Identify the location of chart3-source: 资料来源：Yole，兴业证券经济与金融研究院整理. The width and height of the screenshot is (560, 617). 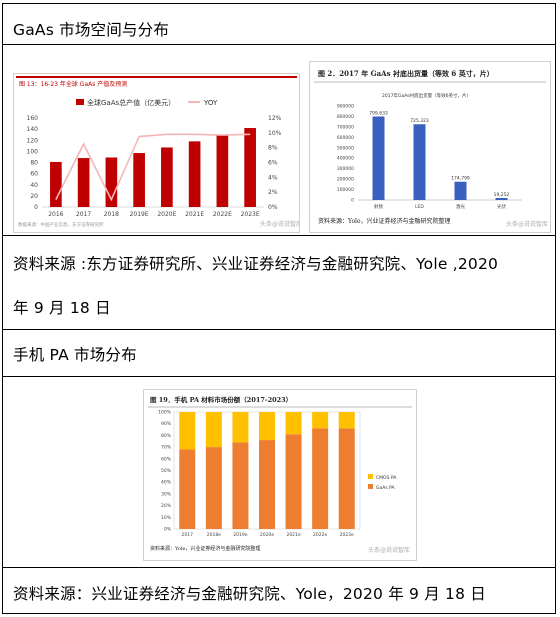
(205, 548).